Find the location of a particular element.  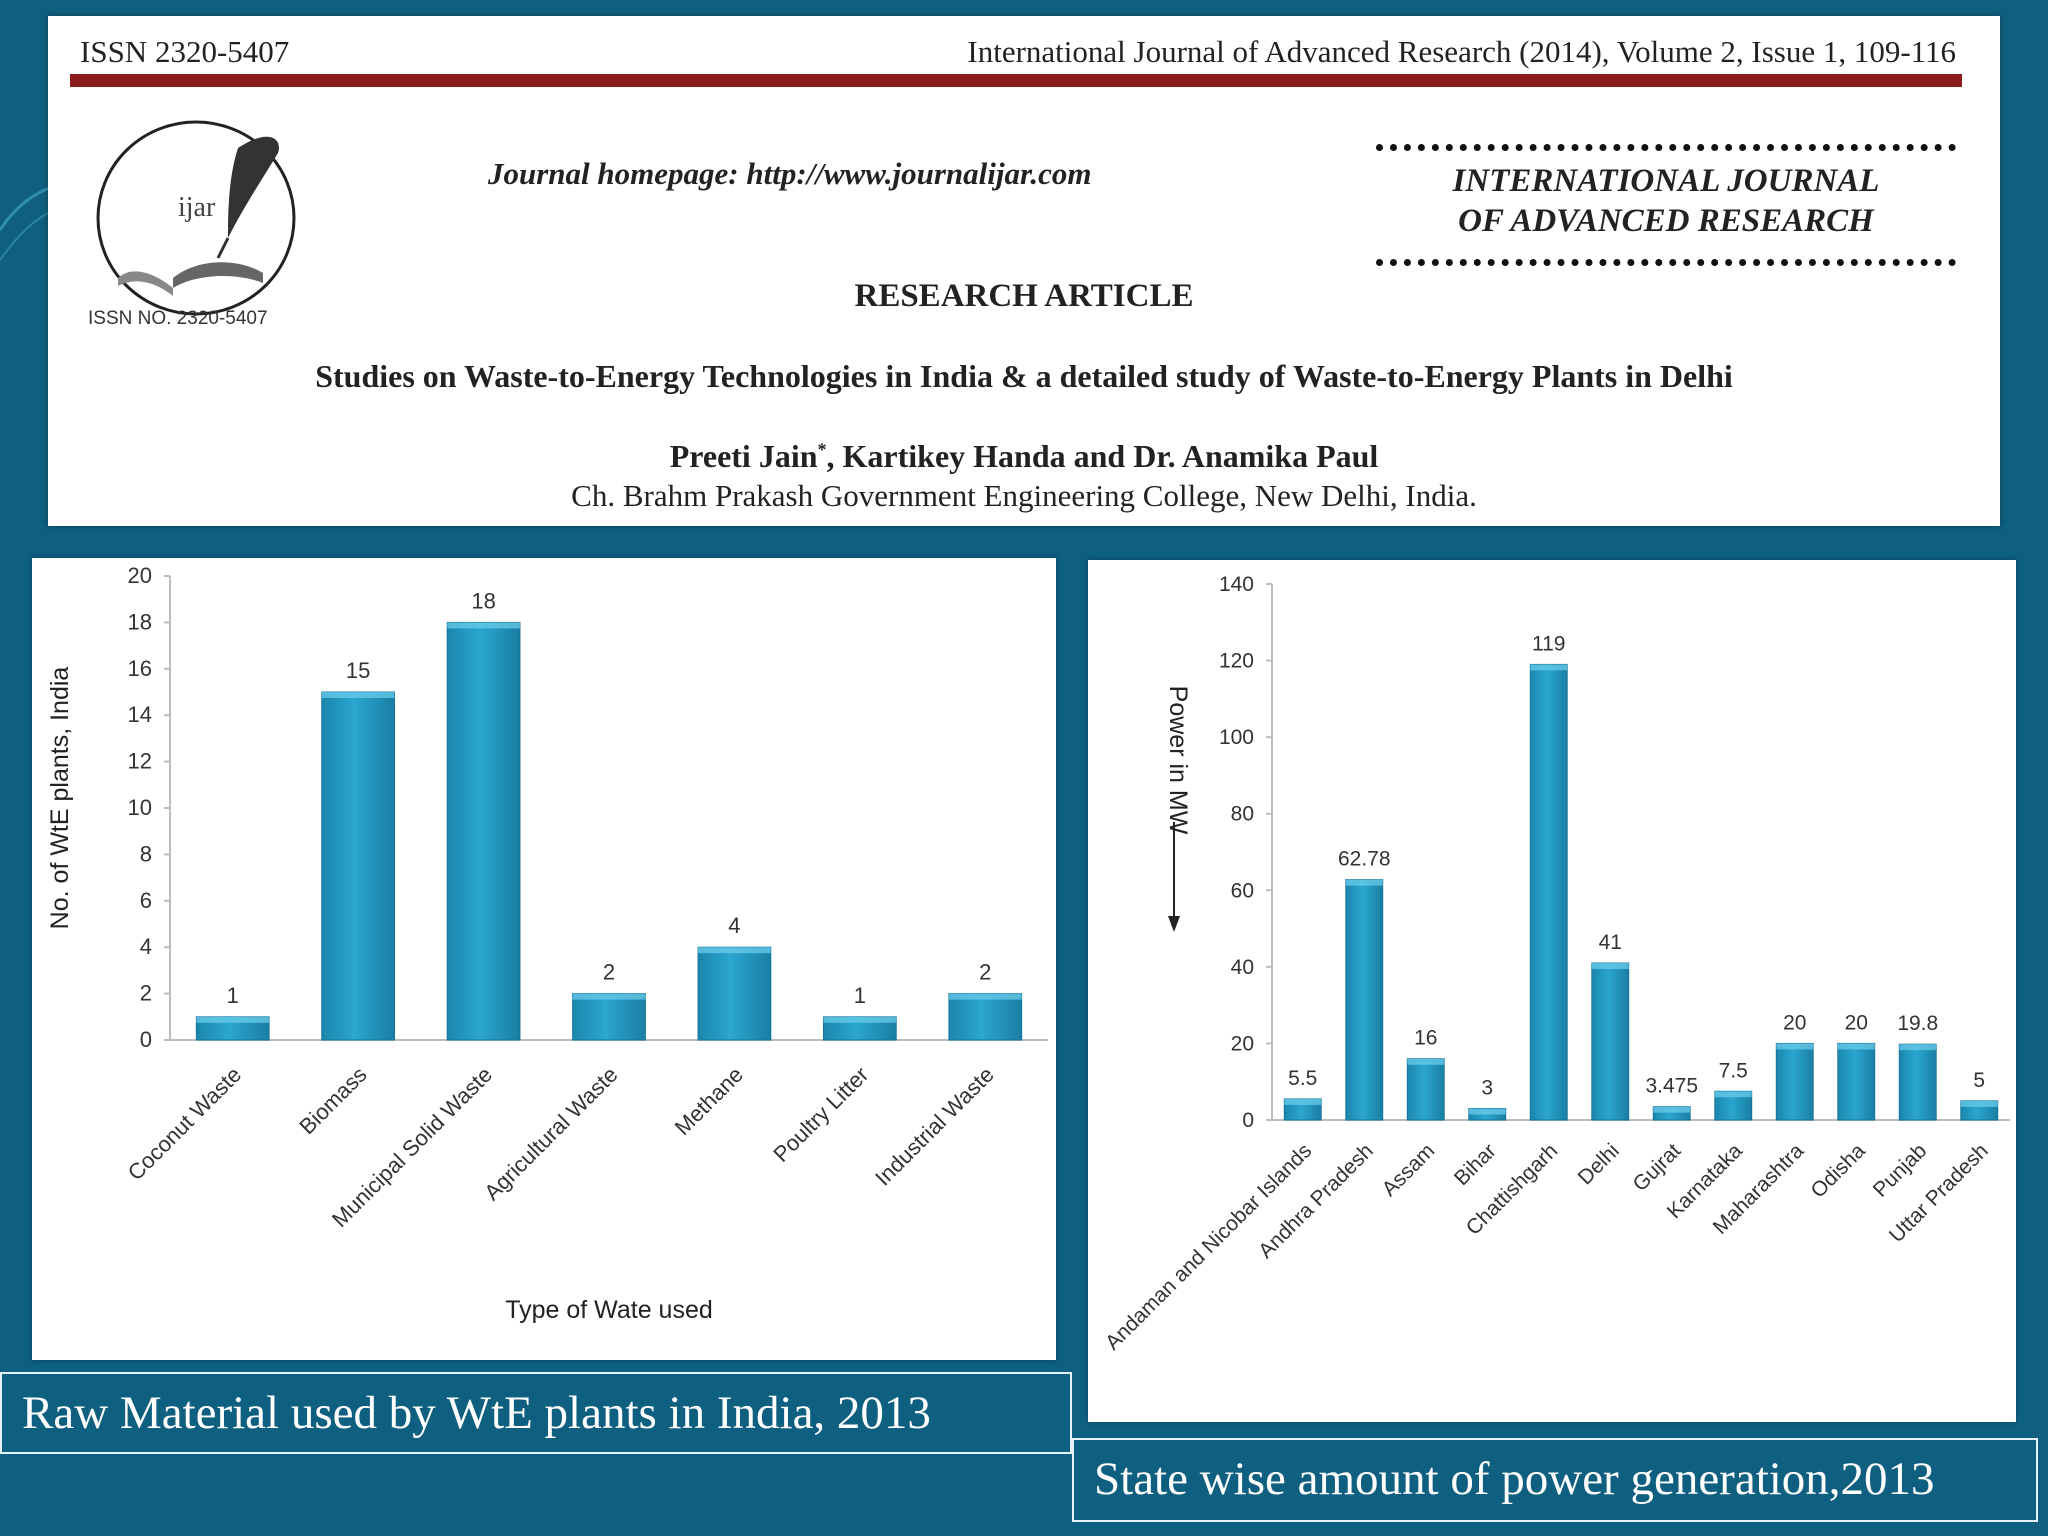

article-type: RESEARCH ARTICLE is located at coordinates (1024, 296).